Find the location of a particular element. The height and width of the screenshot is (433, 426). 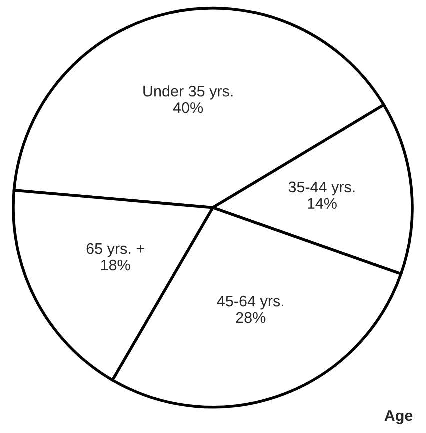

slice-label: 35-44 yrs. is located at coordinates (321, 189).